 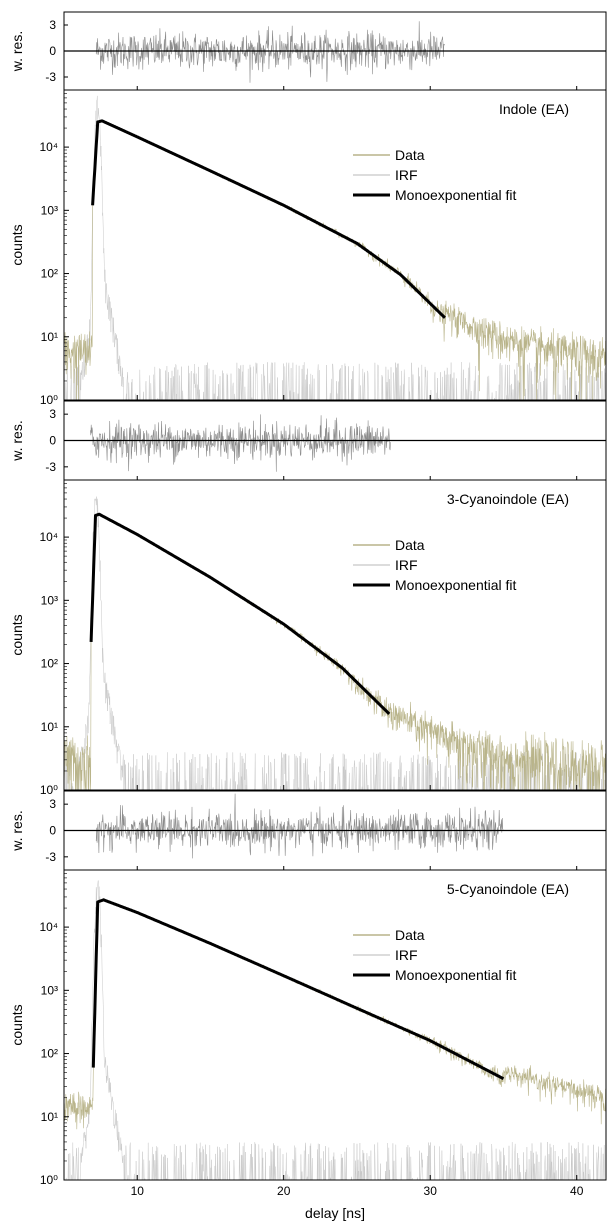 What do you see at coordinates (431, 1191) in the screenshot?
I see `x-tick-label: 30` at bounding box center [431, 1191].